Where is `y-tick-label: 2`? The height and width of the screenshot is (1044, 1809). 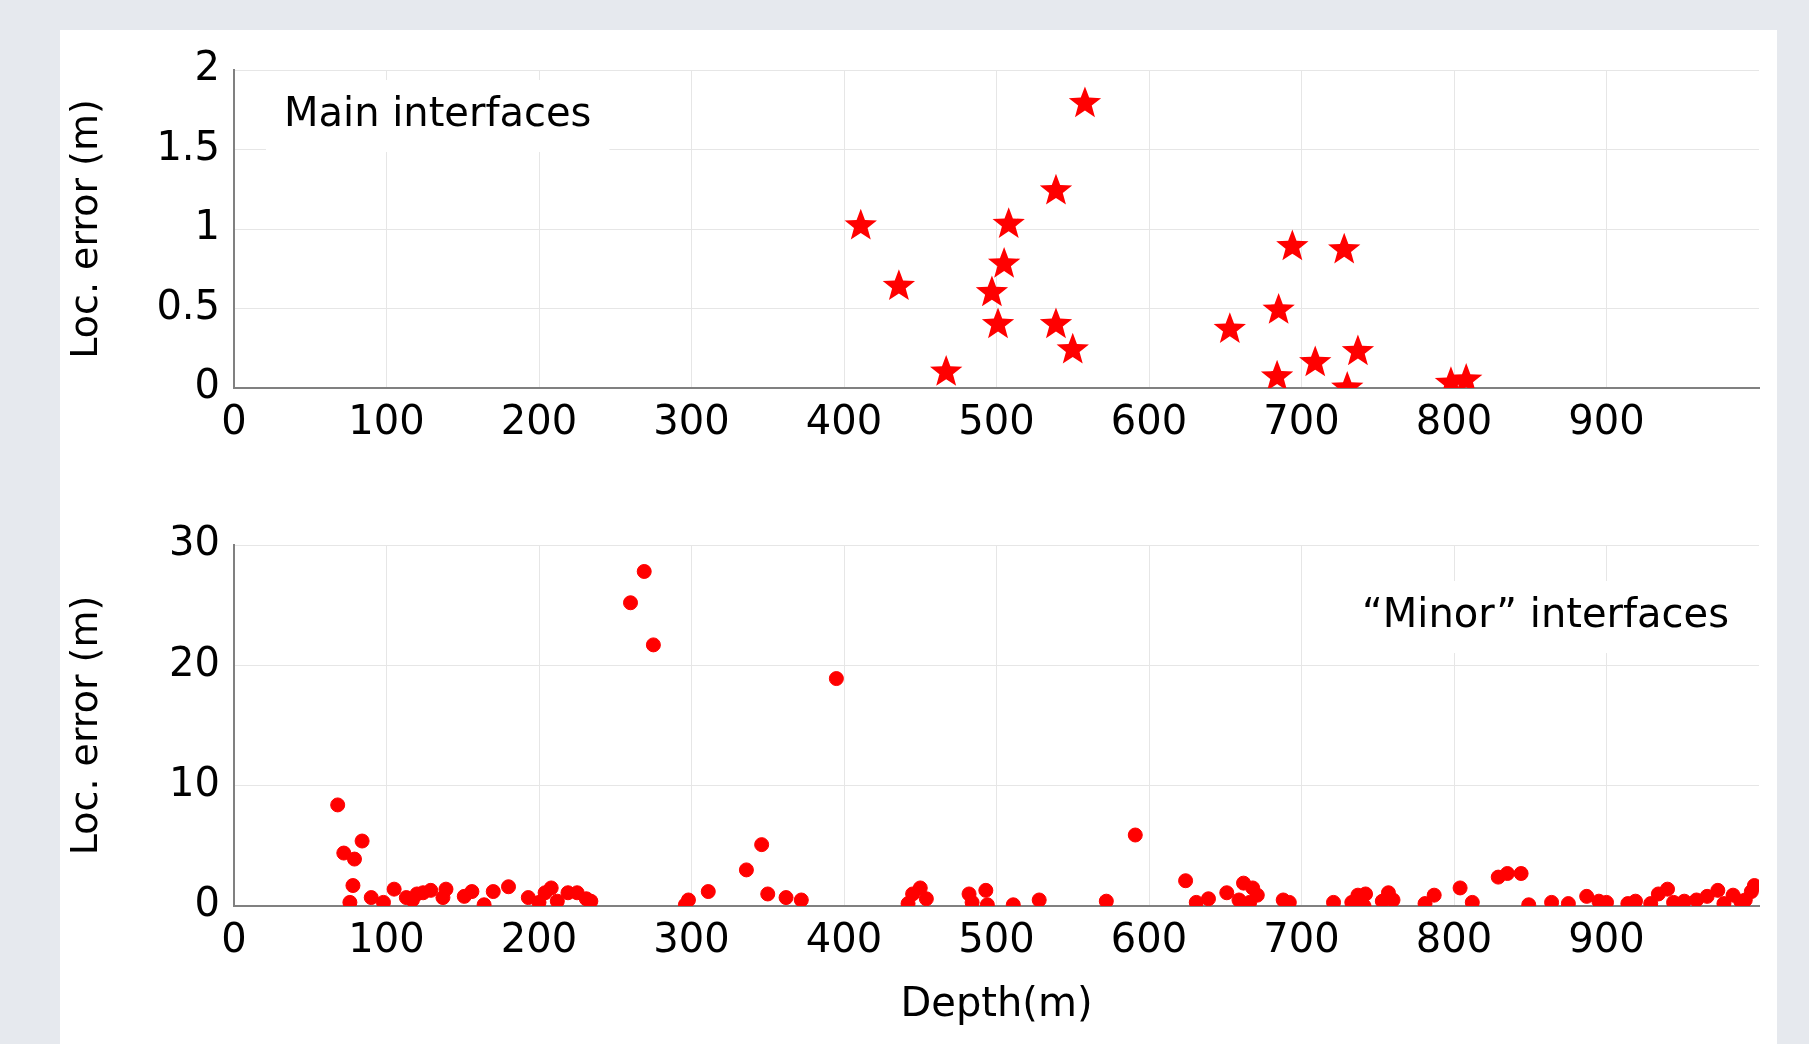
y-tick-label: 2 is located at coordinates (207, 66).